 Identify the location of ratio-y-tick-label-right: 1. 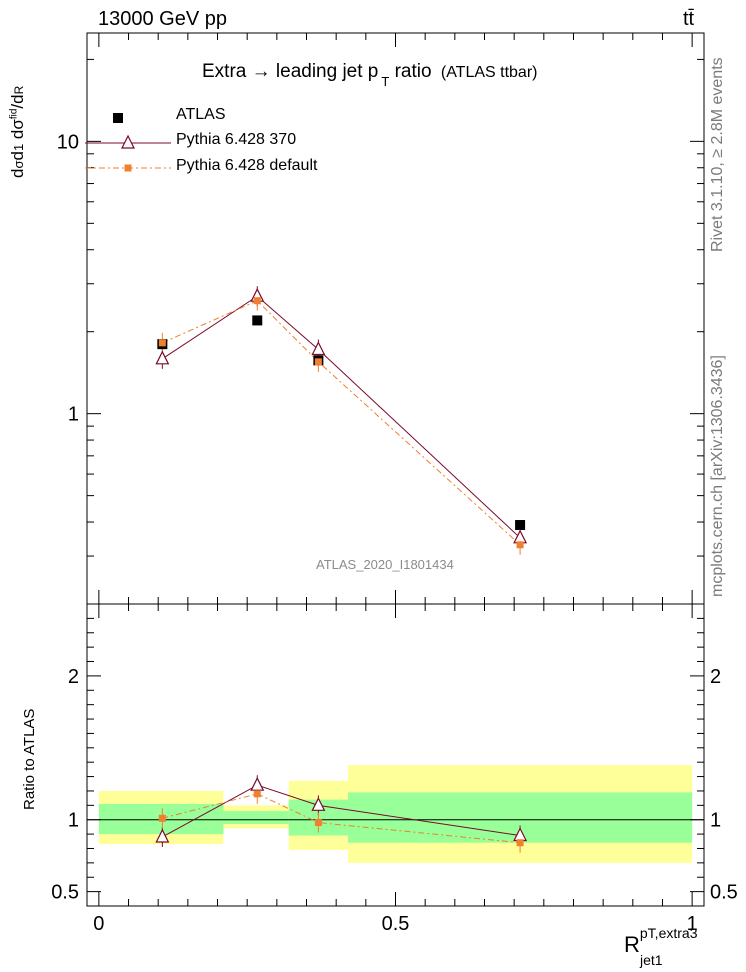
(715, 821).